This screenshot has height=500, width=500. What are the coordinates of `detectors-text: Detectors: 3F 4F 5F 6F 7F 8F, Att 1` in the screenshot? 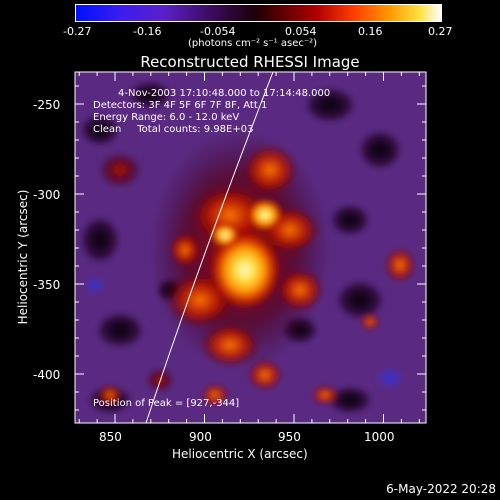 It's located at (180, 105).